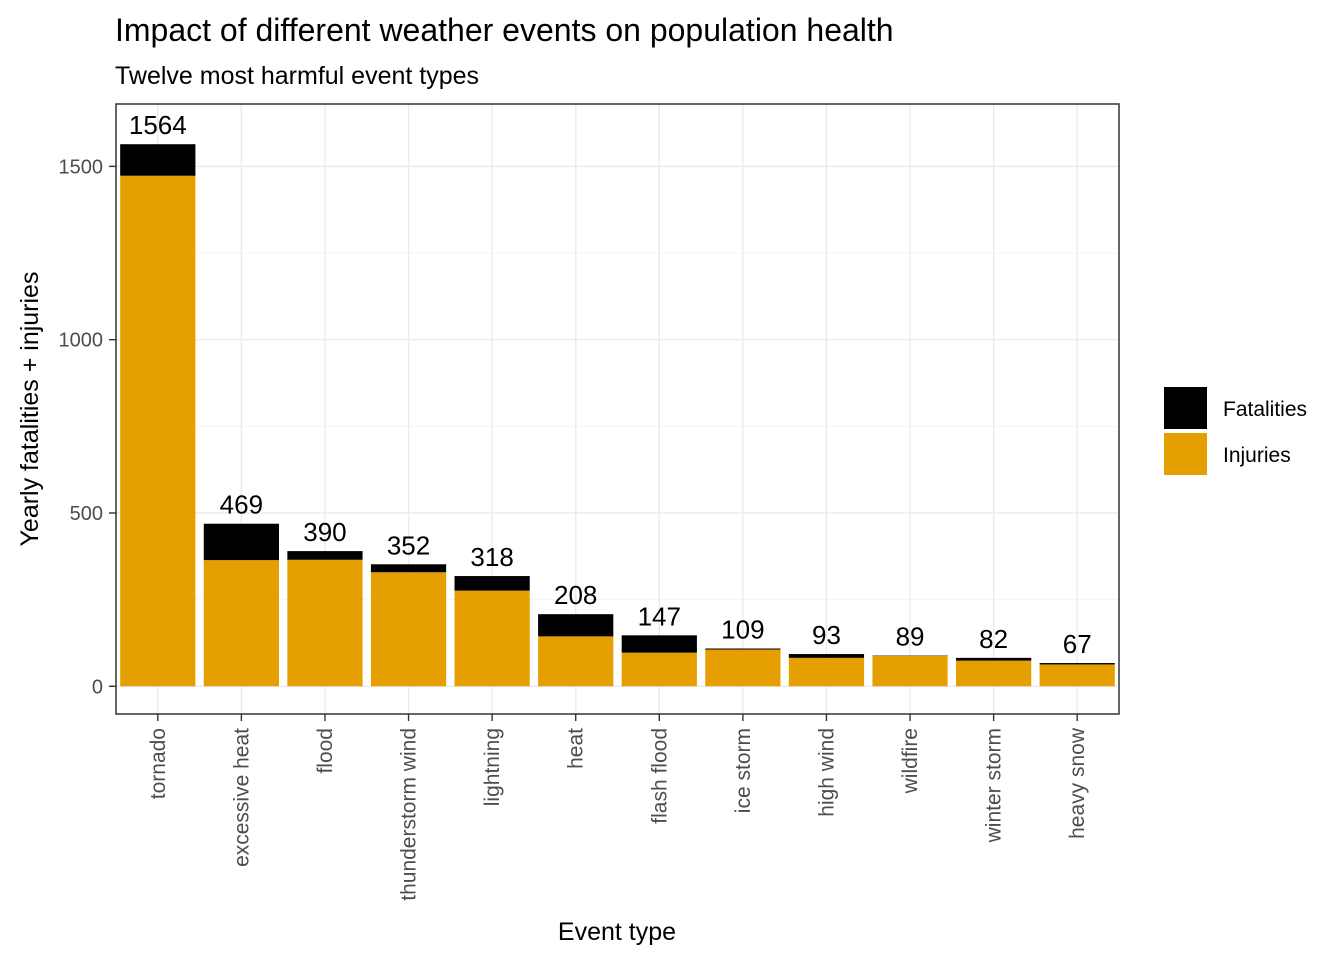 The image size is (1344, 960). I want to click on bar-injuries-thunderstorm-wind, so click(408, 629).